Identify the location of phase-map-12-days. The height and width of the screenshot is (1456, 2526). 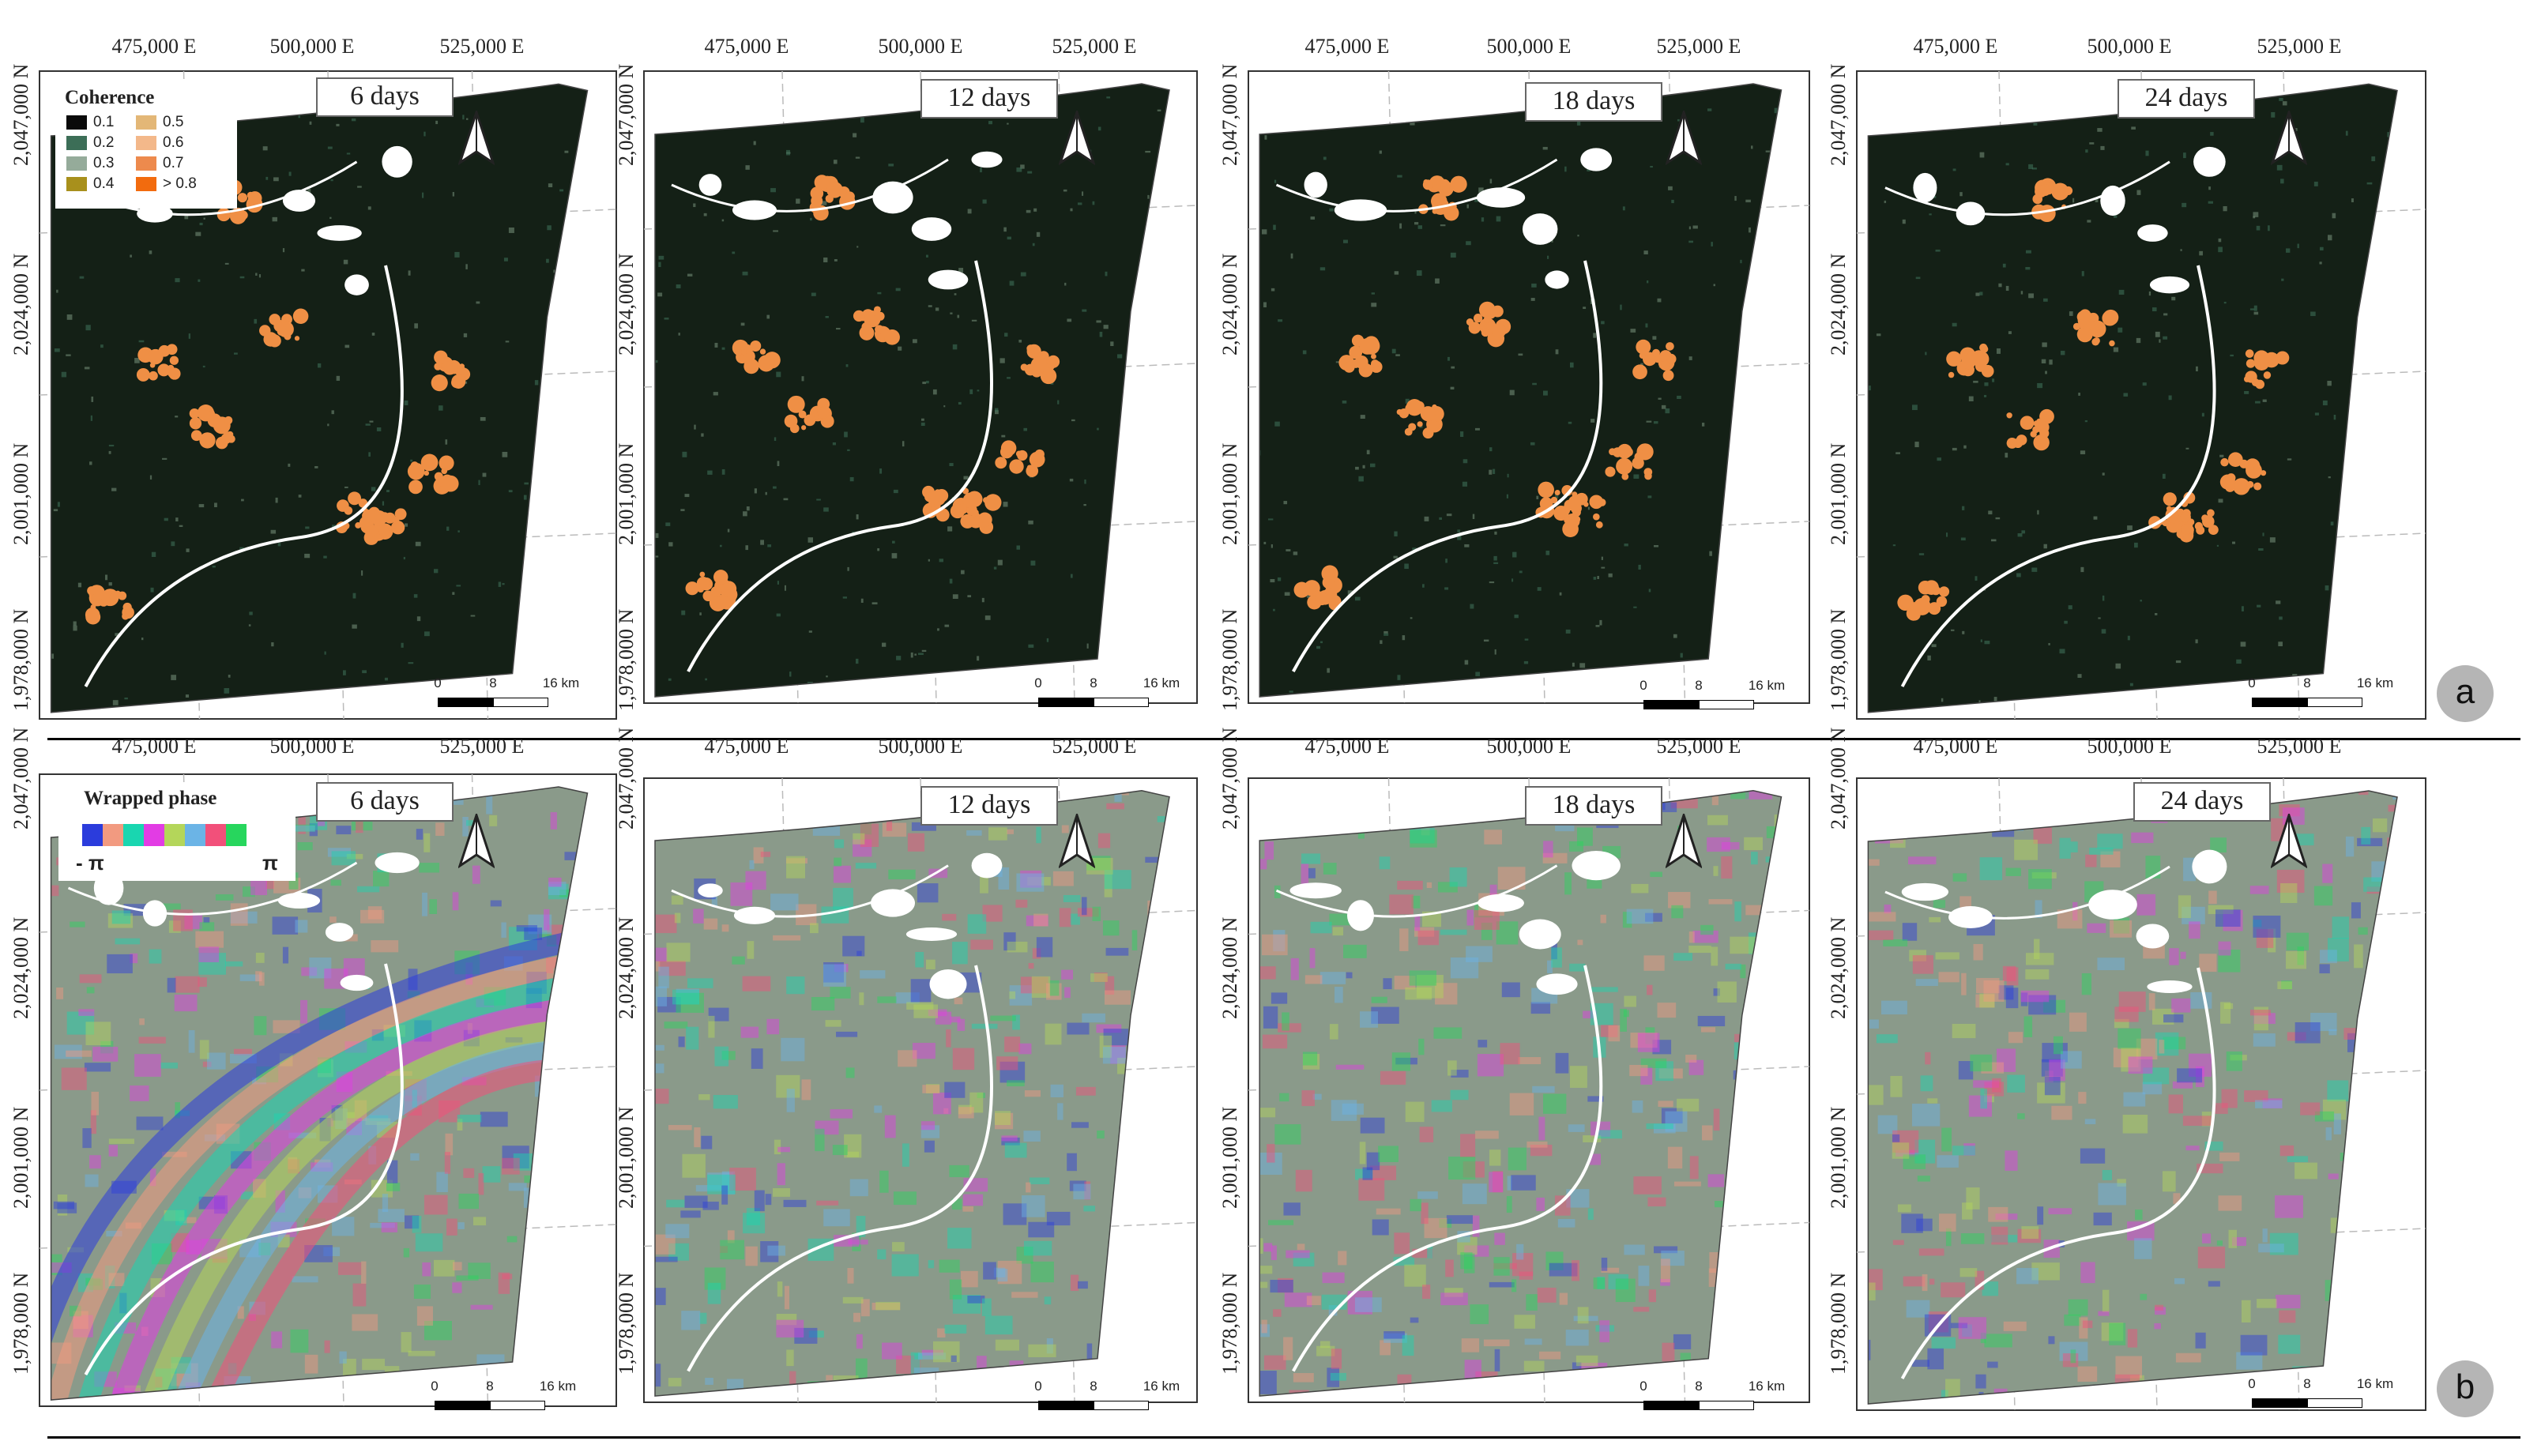
(920, 1090).